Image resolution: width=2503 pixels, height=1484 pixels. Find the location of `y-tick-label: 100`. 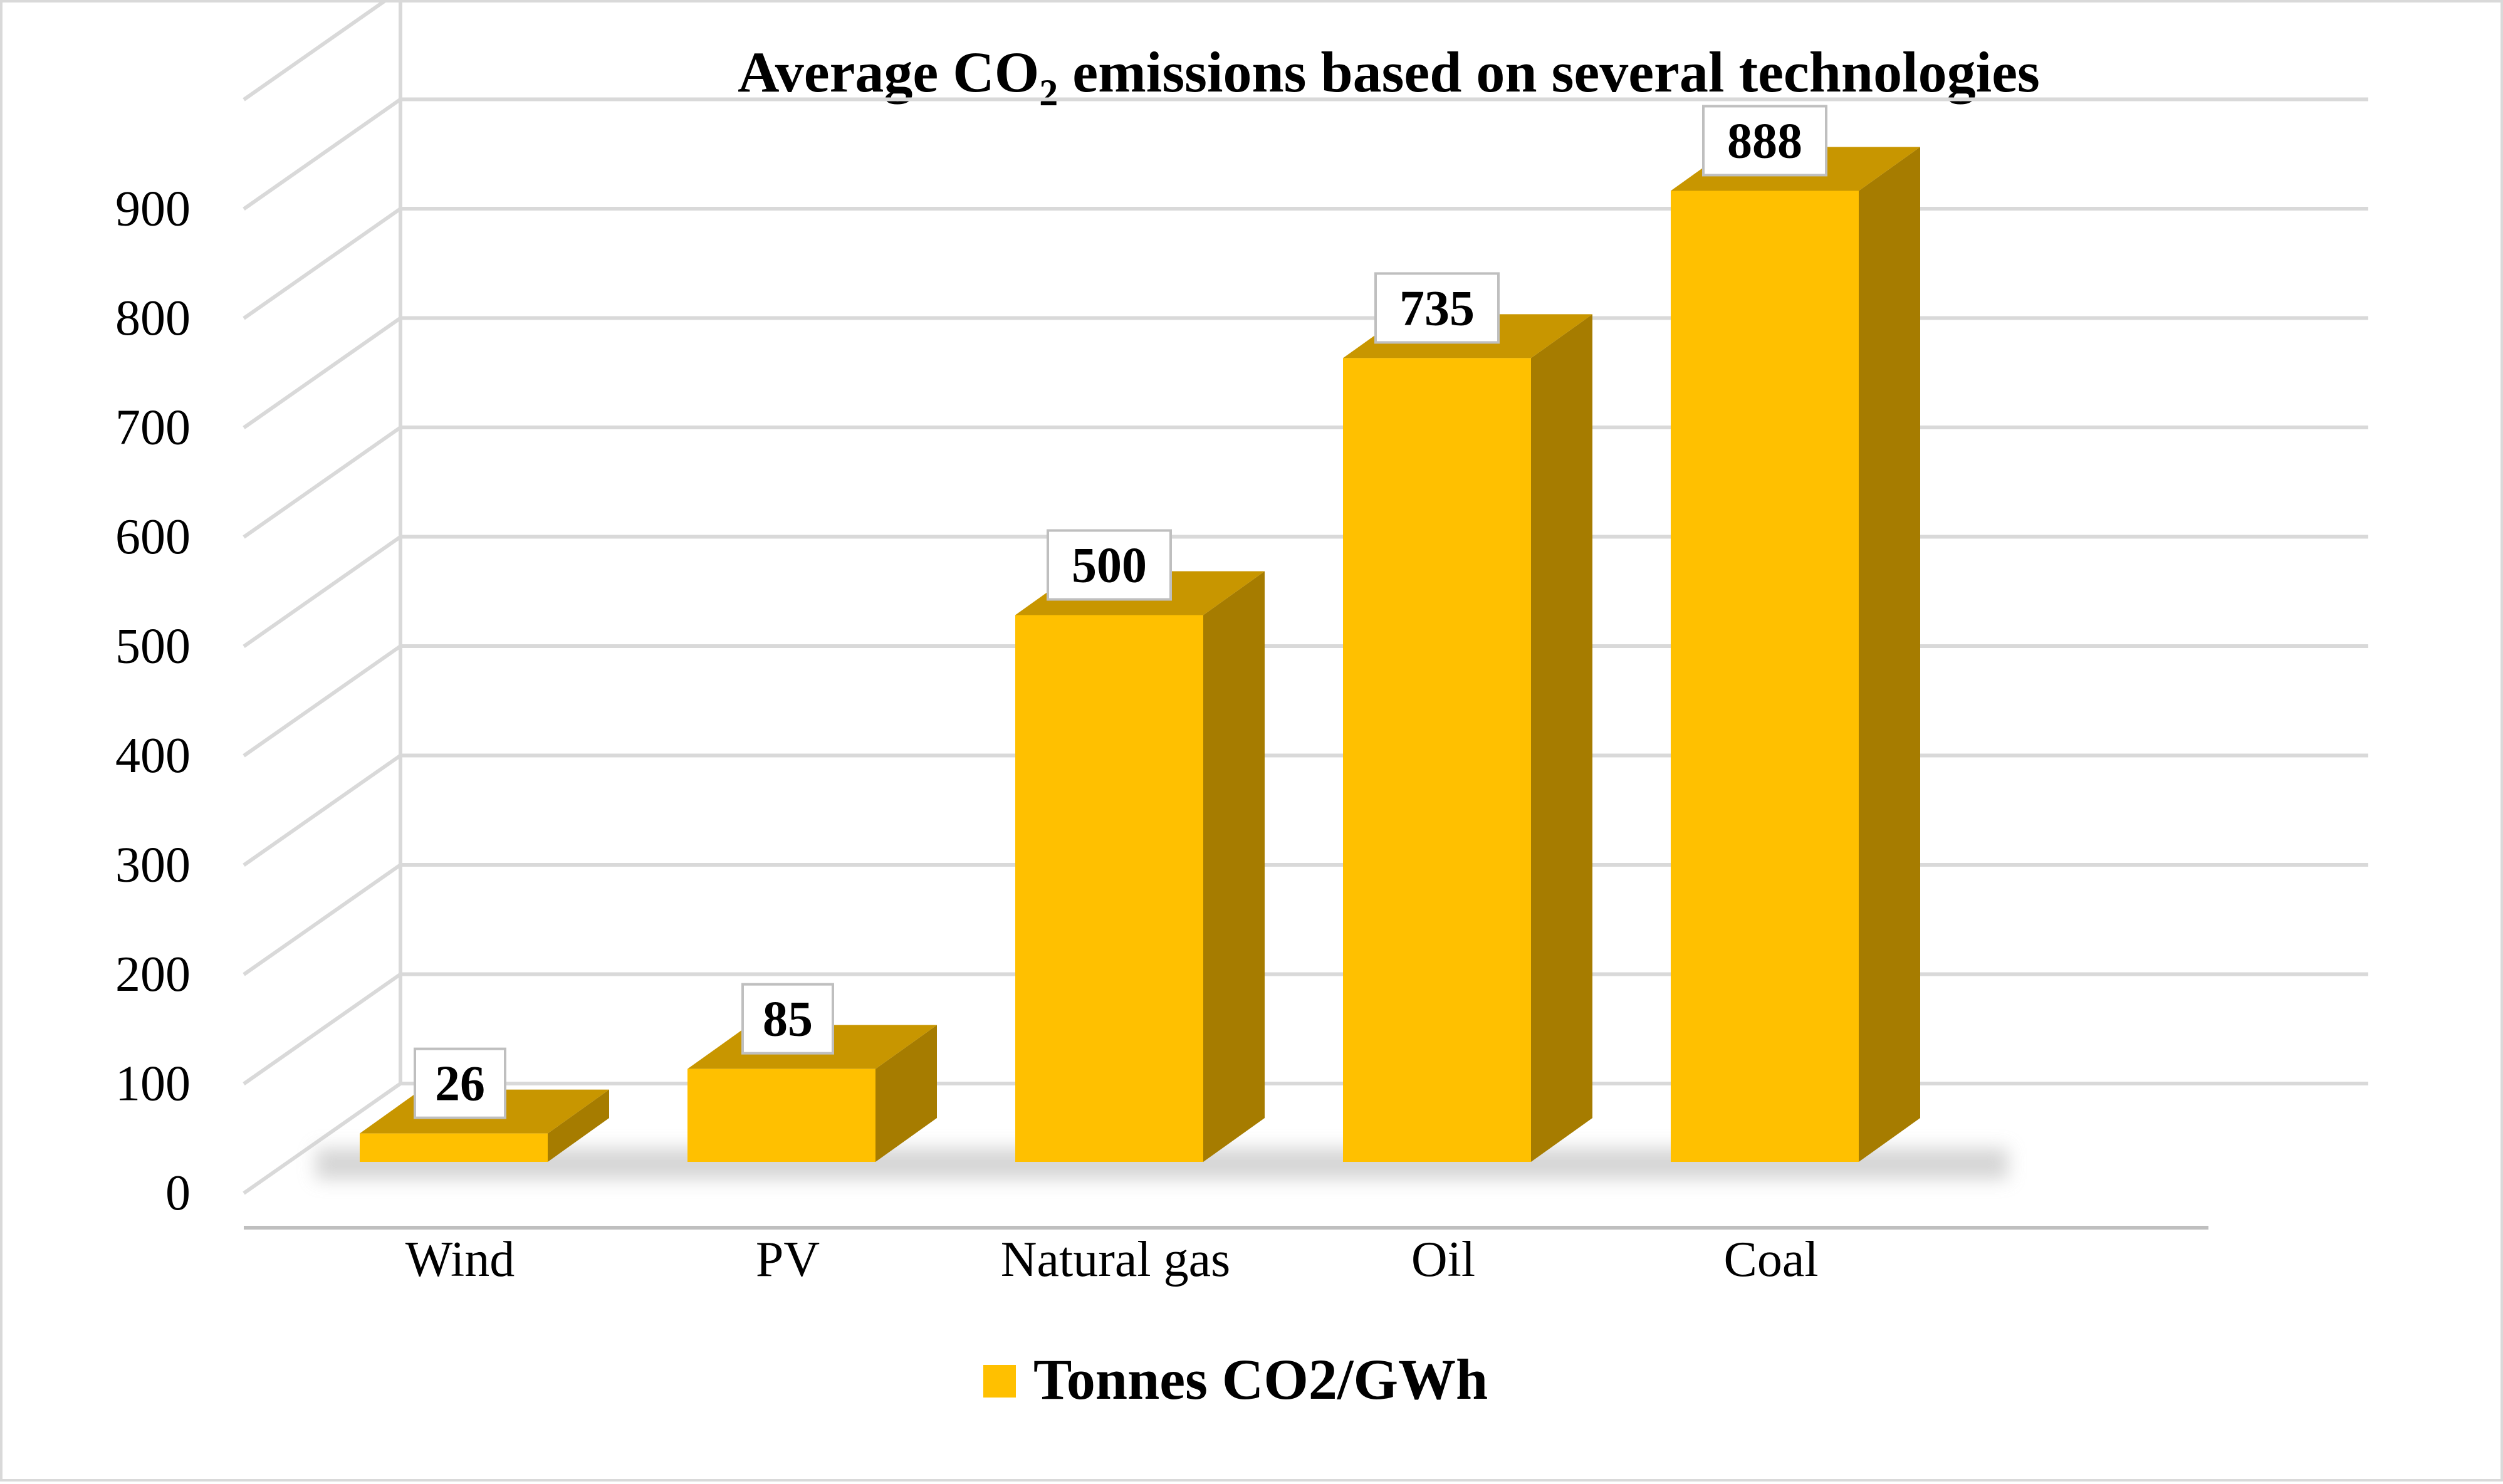

y-tick-label: 100 is located at coordinates (153, 1084).